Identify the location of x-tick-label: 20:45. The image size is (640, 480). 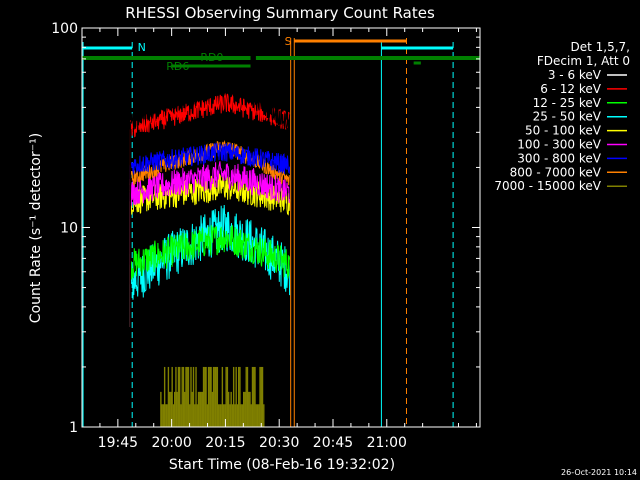
(333, 443).